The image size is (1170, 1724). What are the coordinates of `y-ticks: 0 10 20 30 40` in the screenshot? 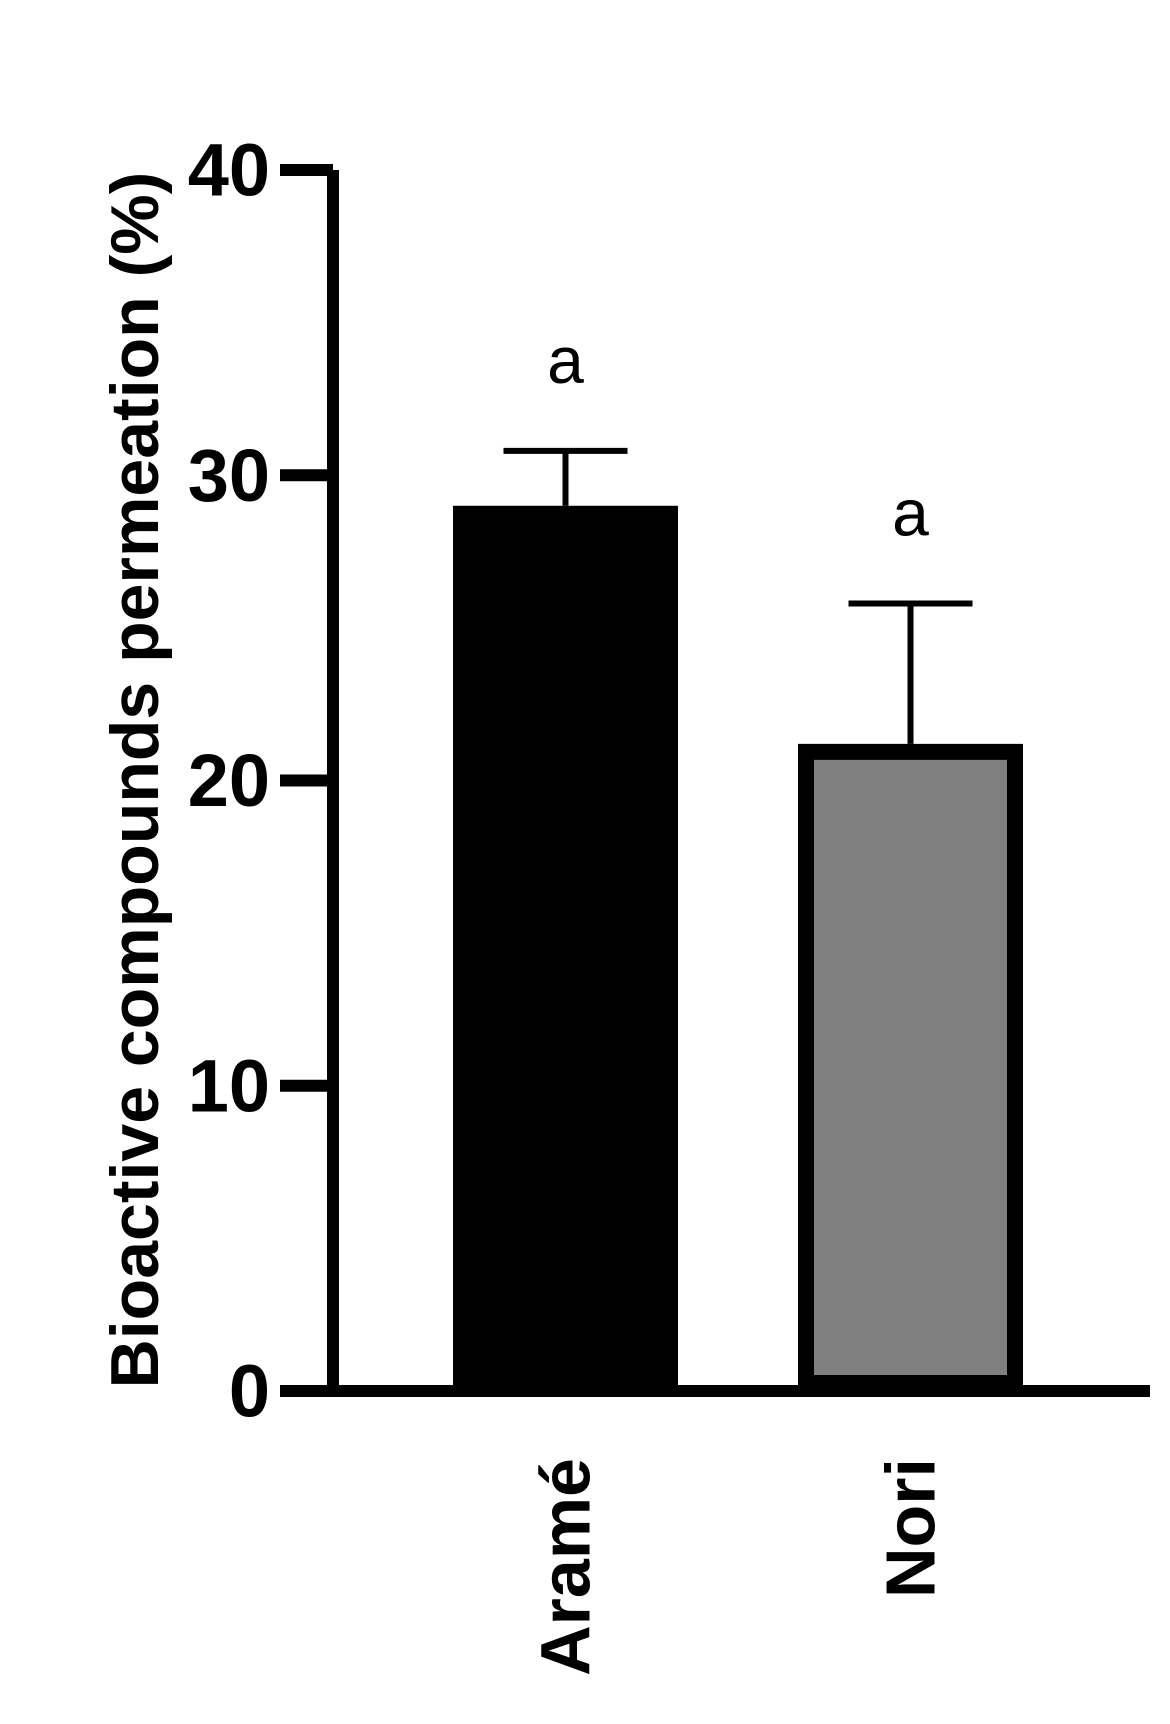 It's located at (260, 781).